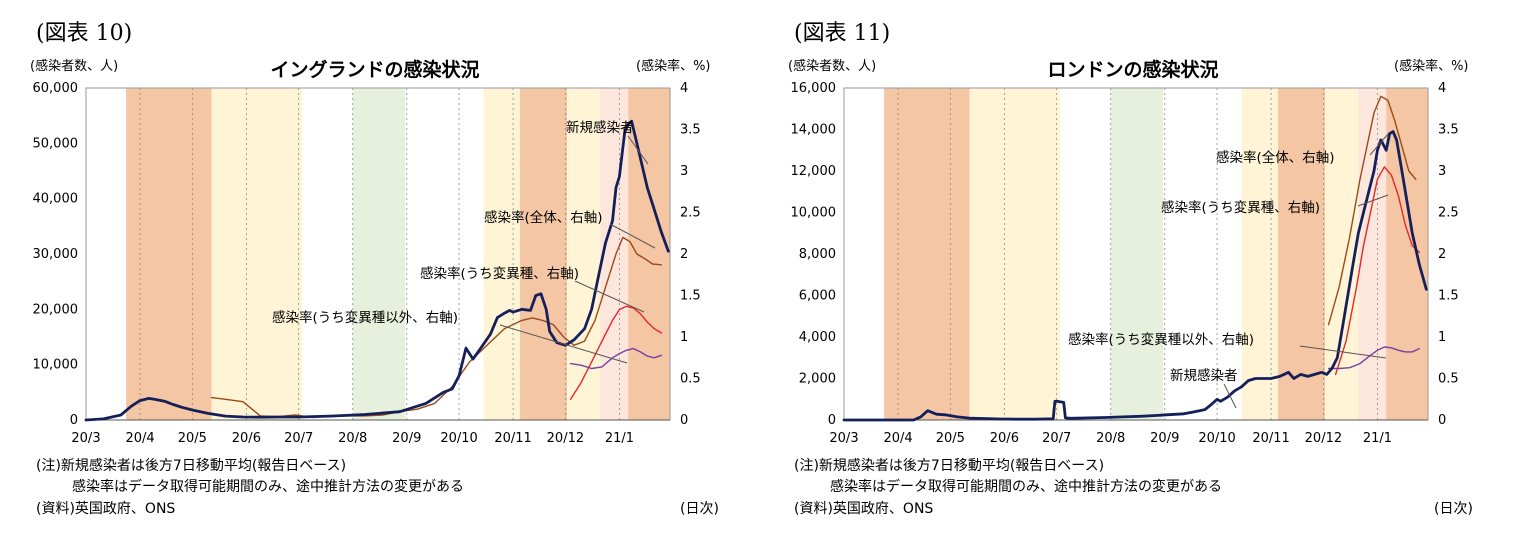  What do you see at coordinates (1132, 69) in the screenshot?
I see `chart-title: ロンドンの感染状況` at bounding box center [1132, 69].